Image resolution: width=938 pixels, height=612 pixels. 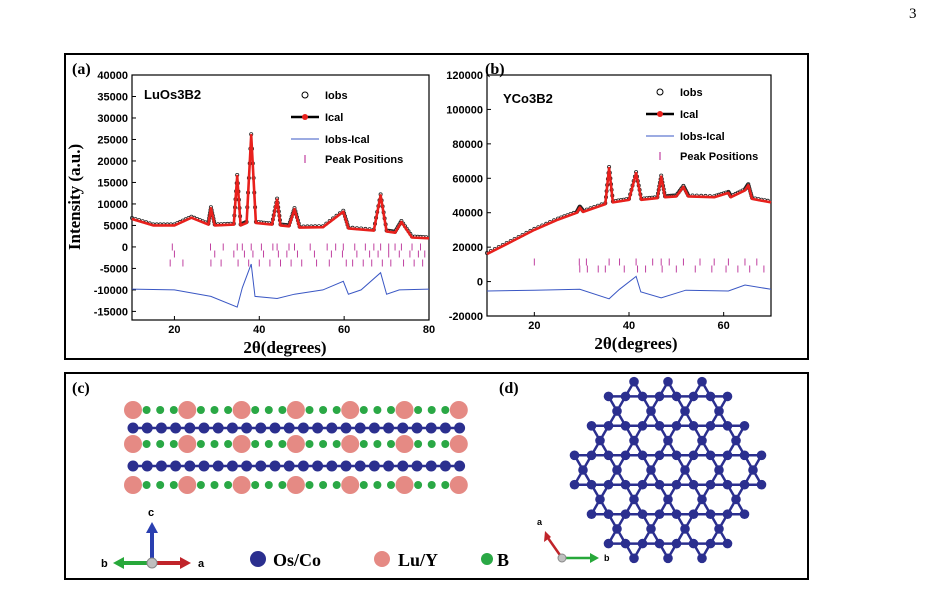 What do you see at coordinates (297, 255) in the screenshot?
I see `panel-a-peak-position-marks` at bounding box center [297, 255].